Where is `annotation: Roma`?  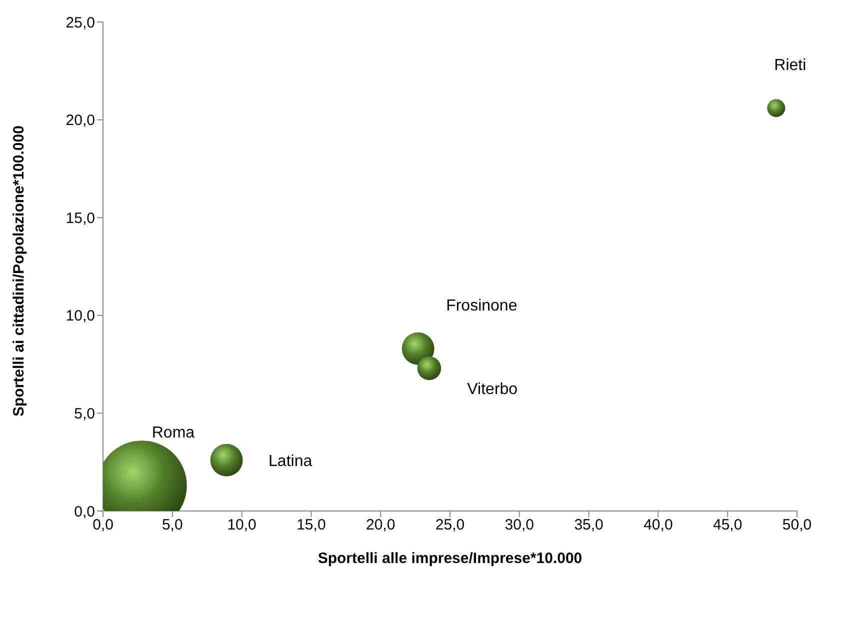 annotation: Roma is located at coordinates (173, 433).